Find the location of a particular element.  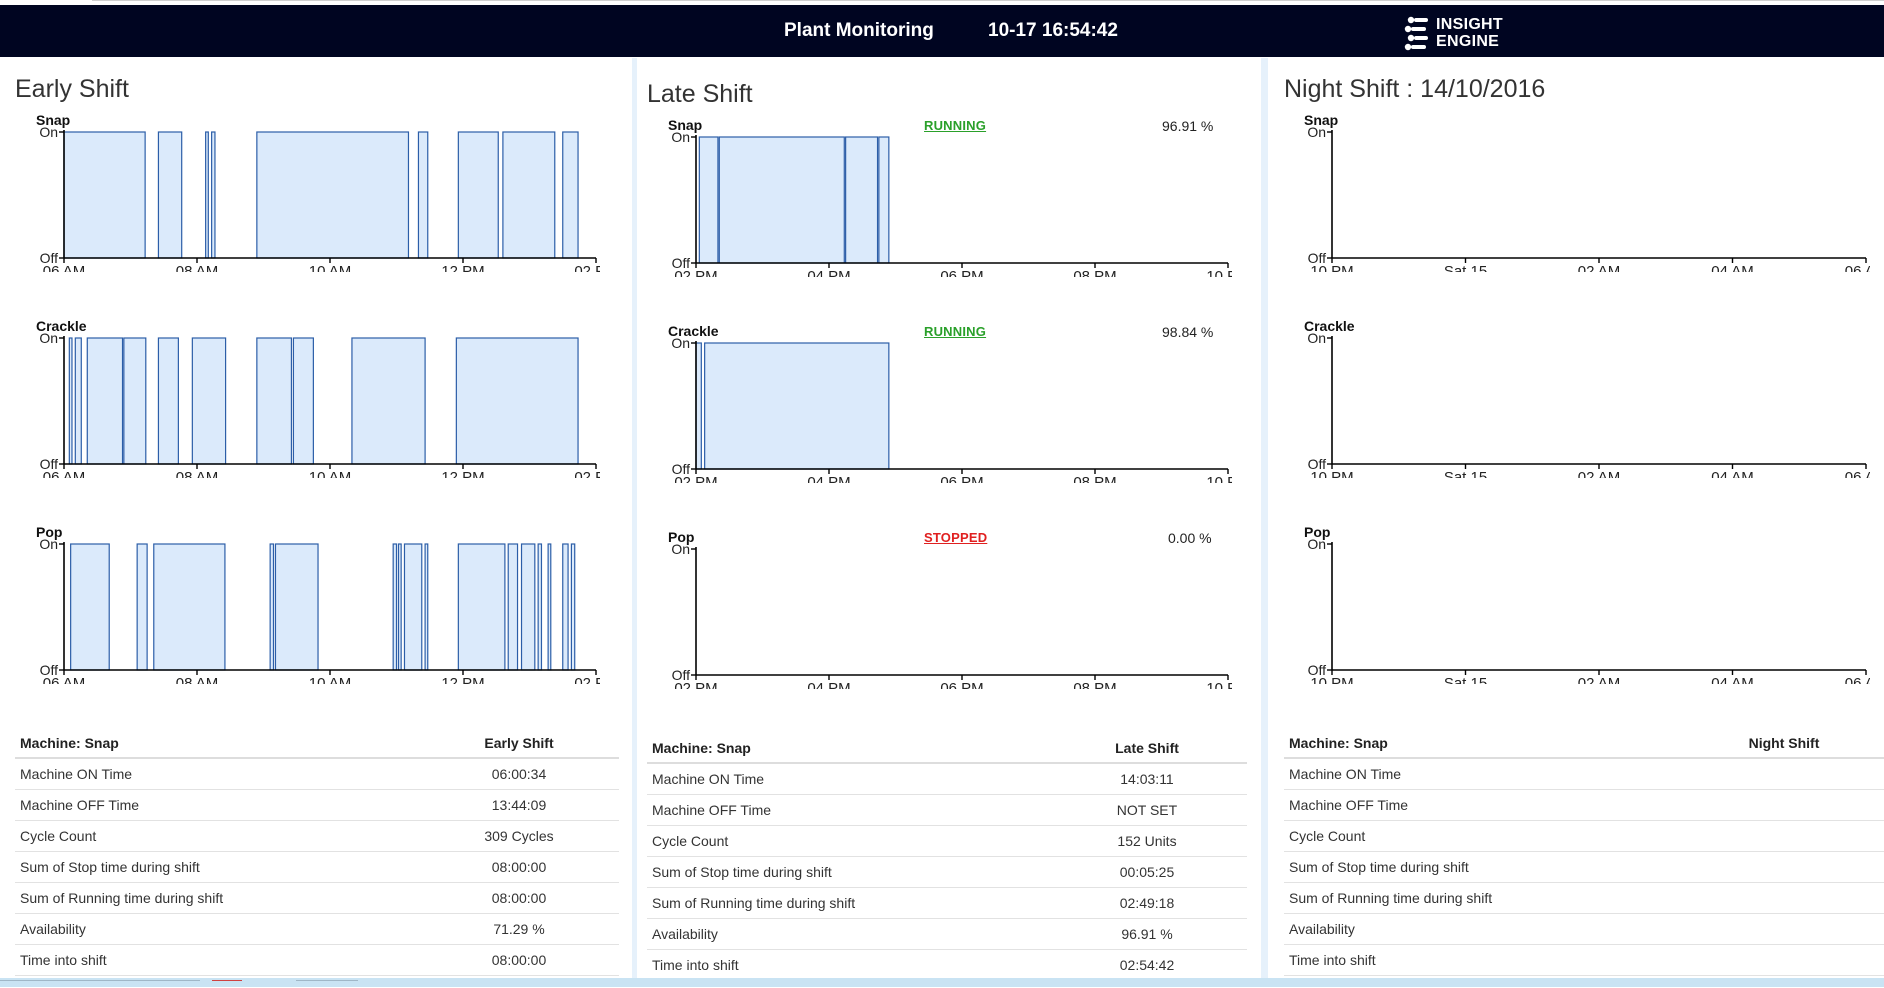

stats-row-value: 14:03:11 is located at coordinates (1147, 778).